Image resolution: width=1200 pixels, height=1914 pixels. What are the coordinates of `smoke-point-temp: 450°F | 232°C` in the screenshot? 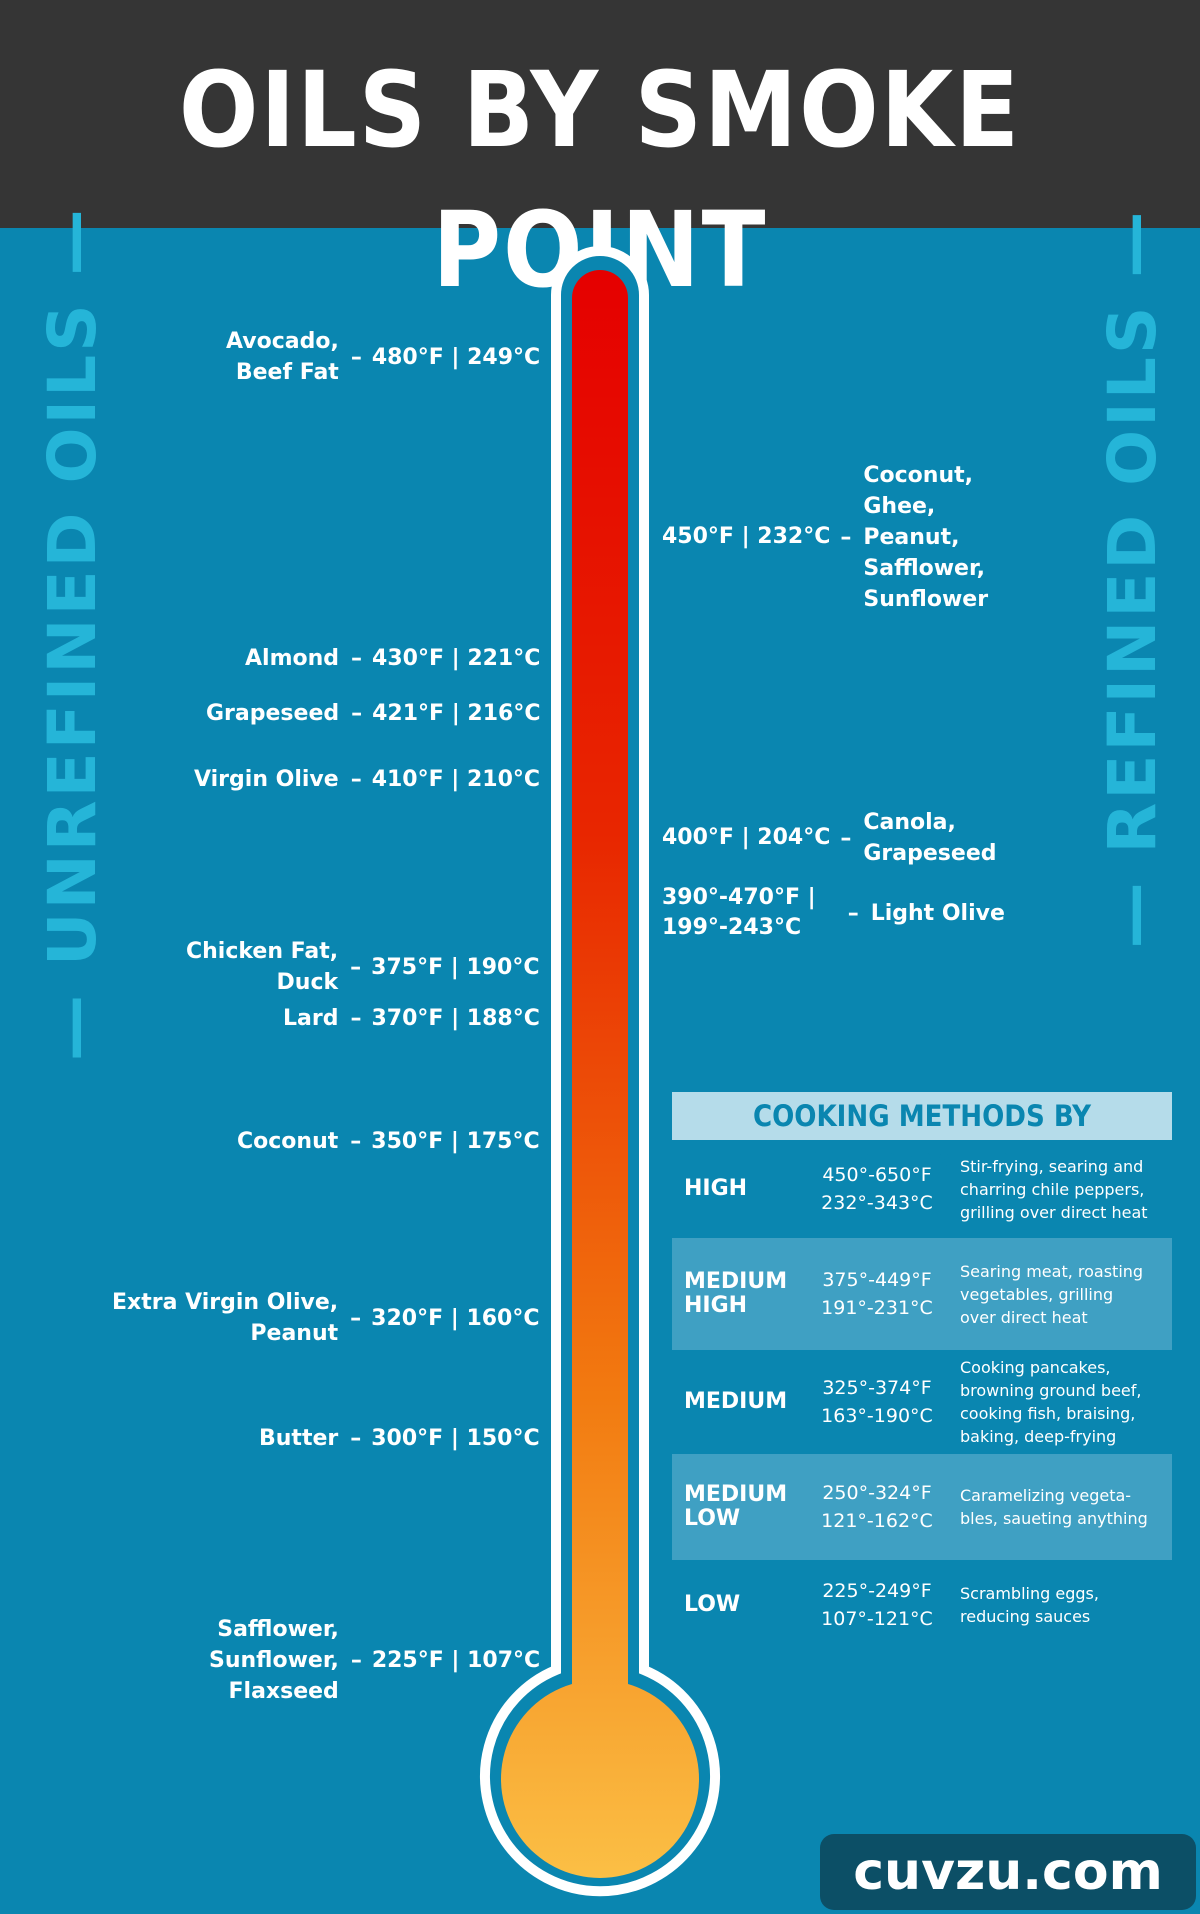 It's located at (746, 537).